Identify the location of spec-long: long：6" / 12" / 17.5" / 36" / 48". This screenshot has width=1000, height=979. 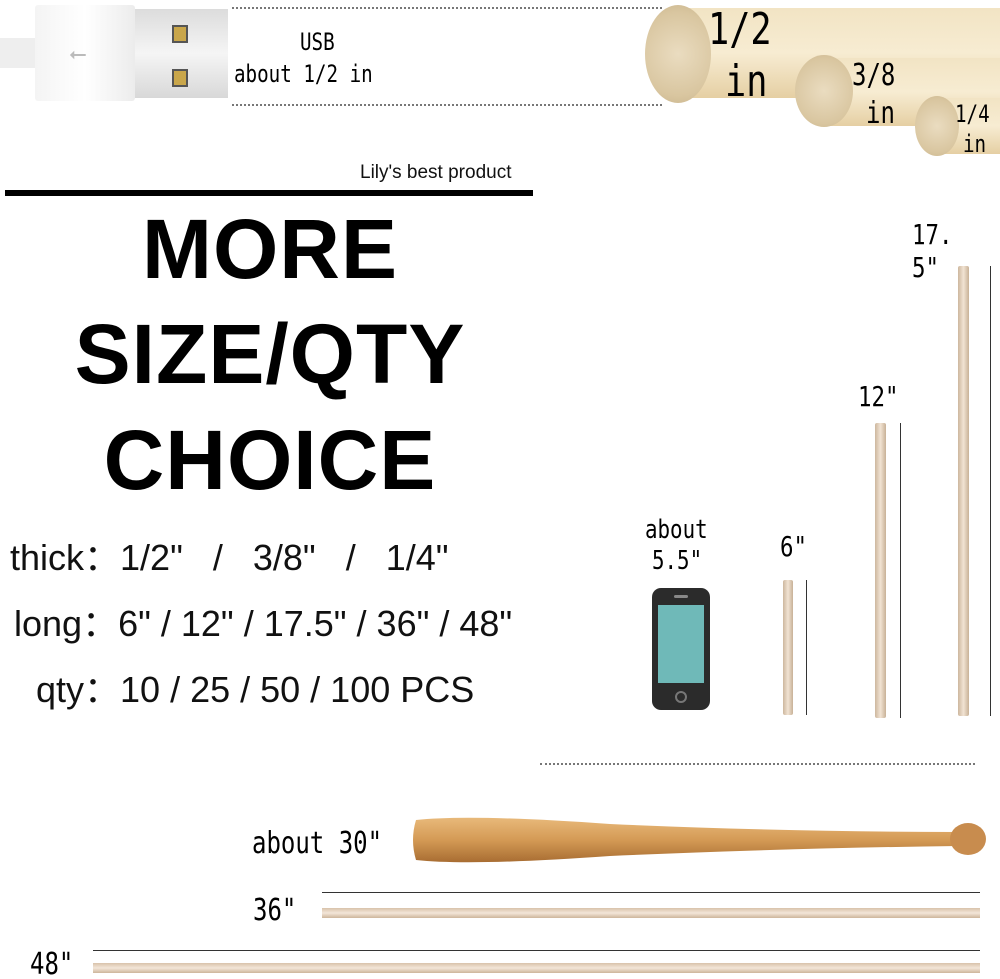
(263, 623).